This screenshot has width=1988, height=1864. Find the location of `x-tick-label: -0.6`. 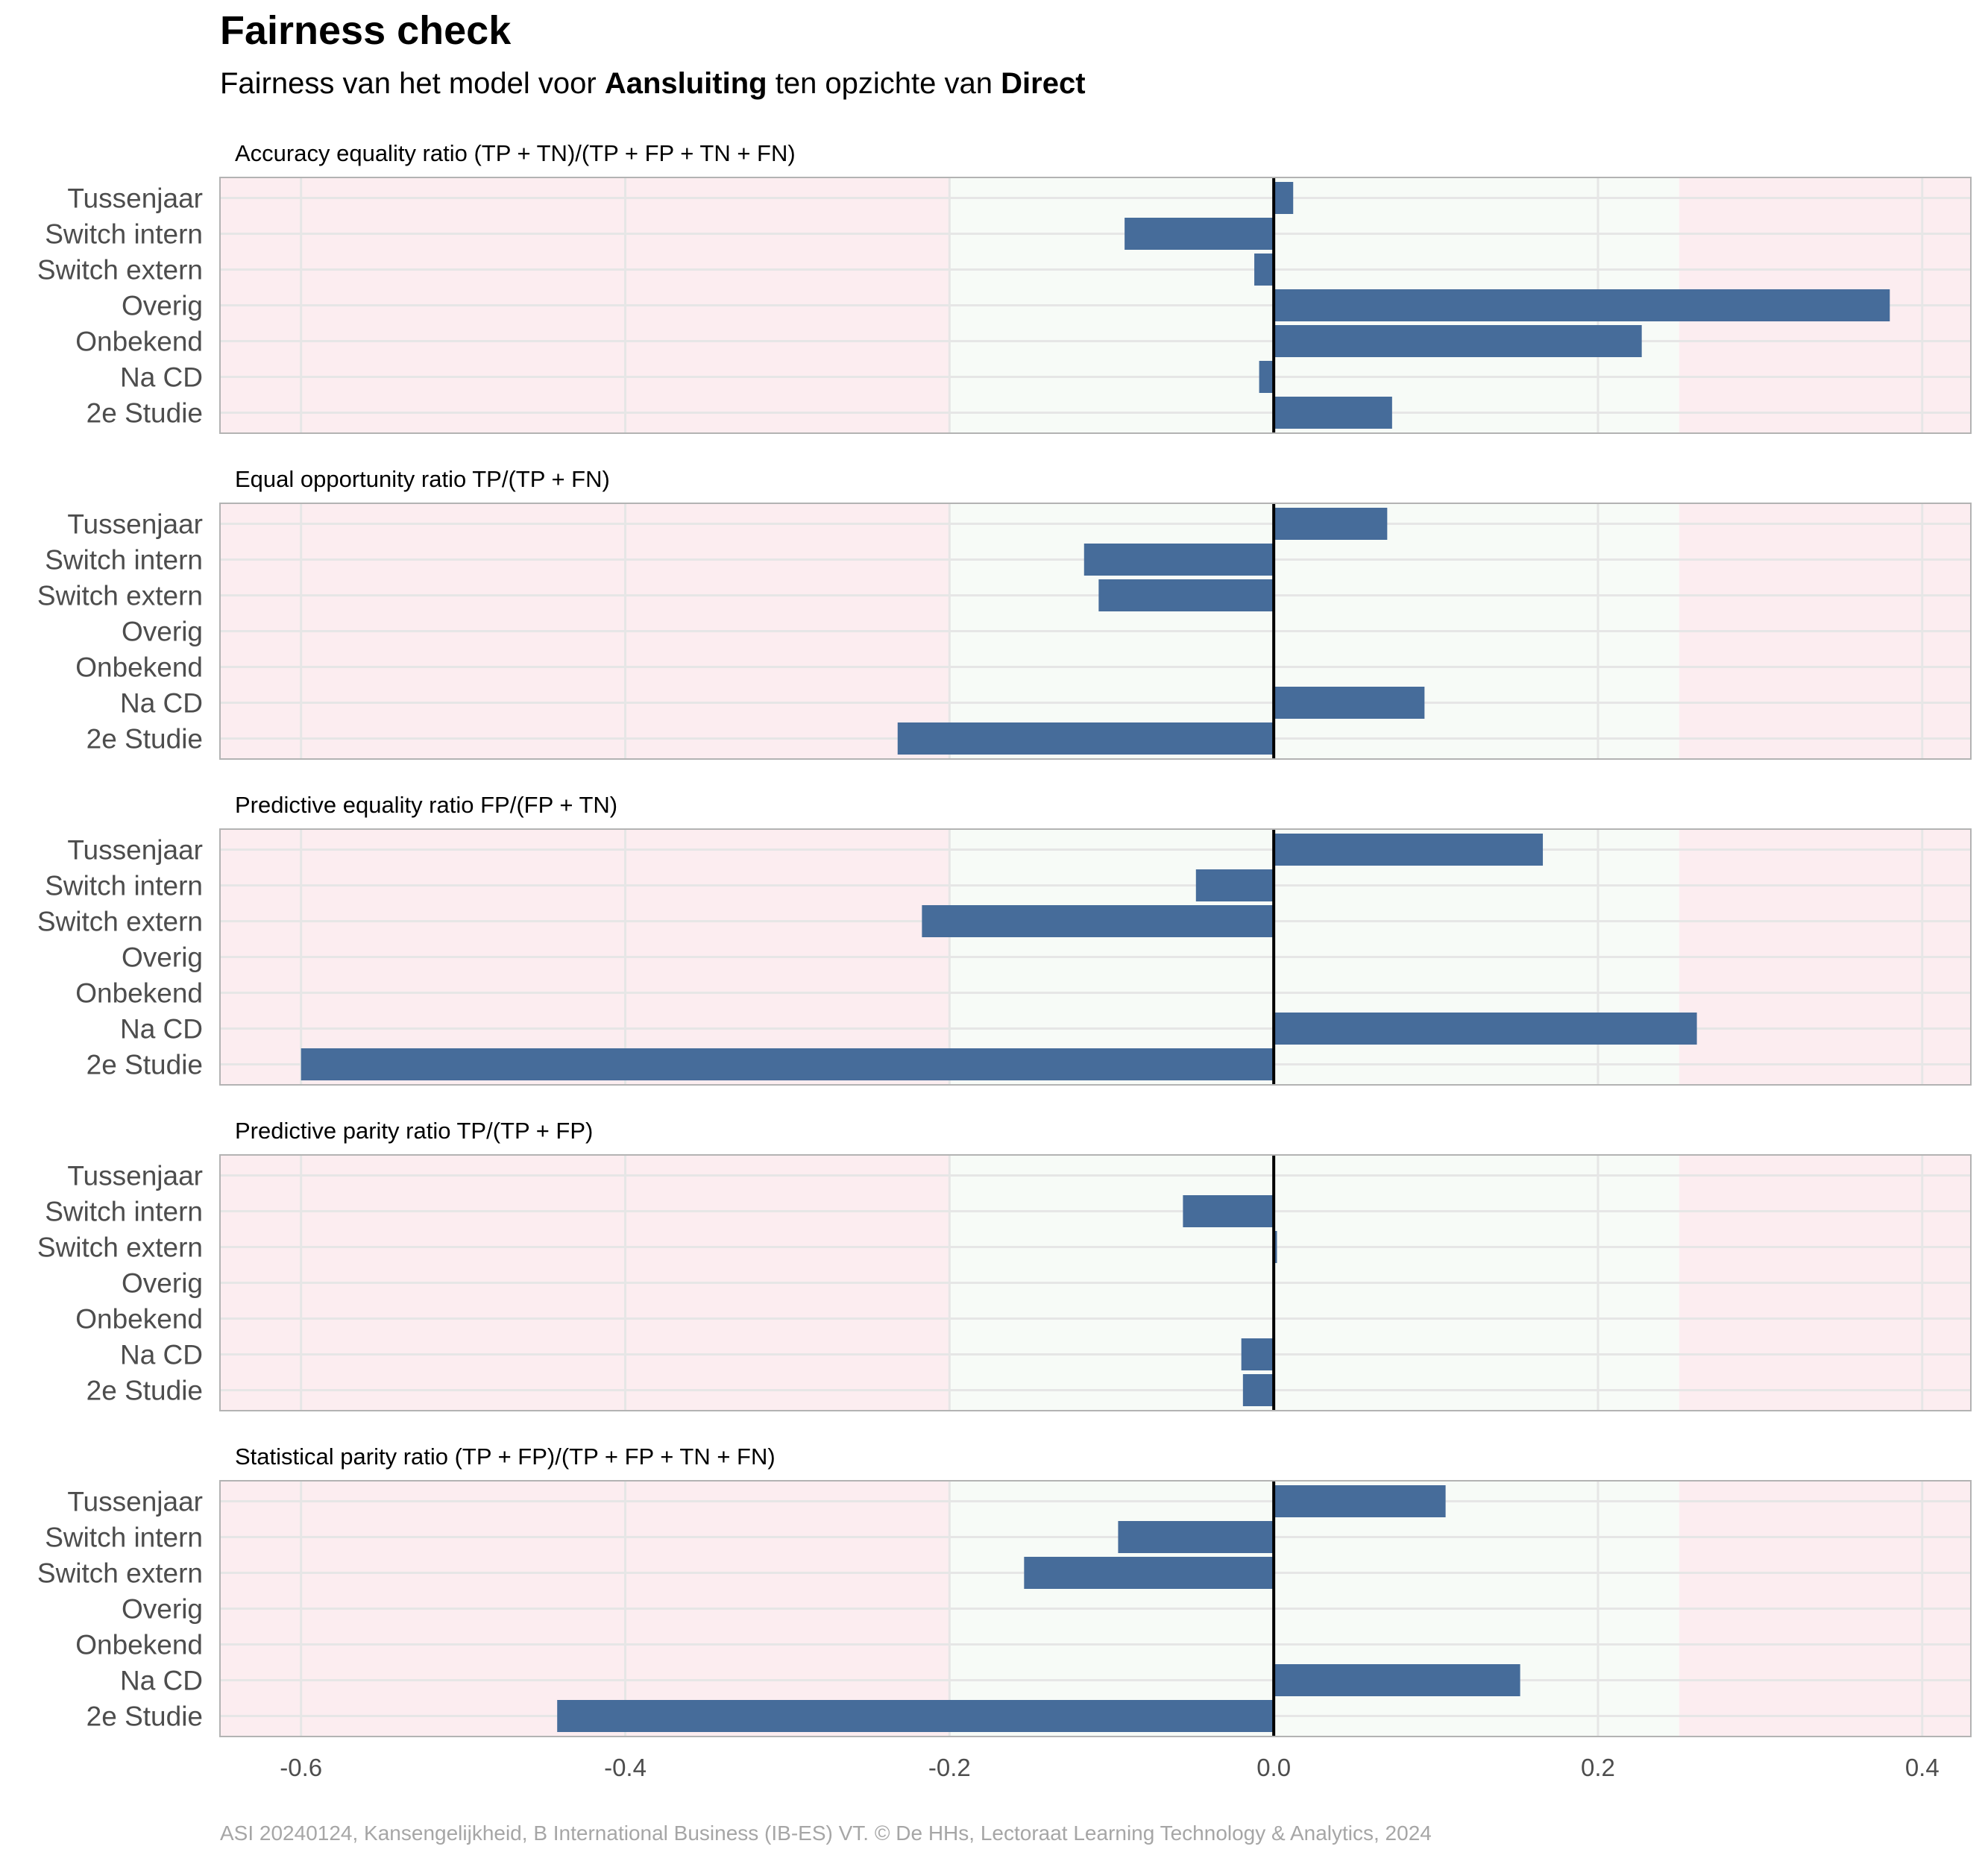

x-tick-label: -0.6 is located at coordinates (301, 1767).